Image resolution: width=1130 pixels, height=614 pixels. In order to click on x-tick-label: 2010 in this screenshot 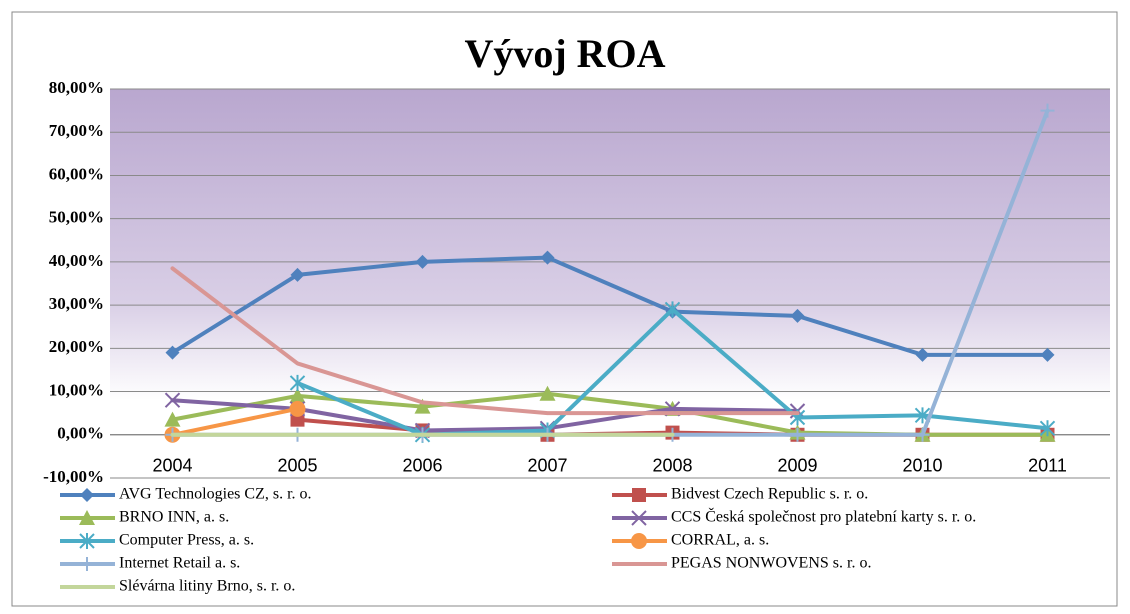, I will do `click(922, 466)`.